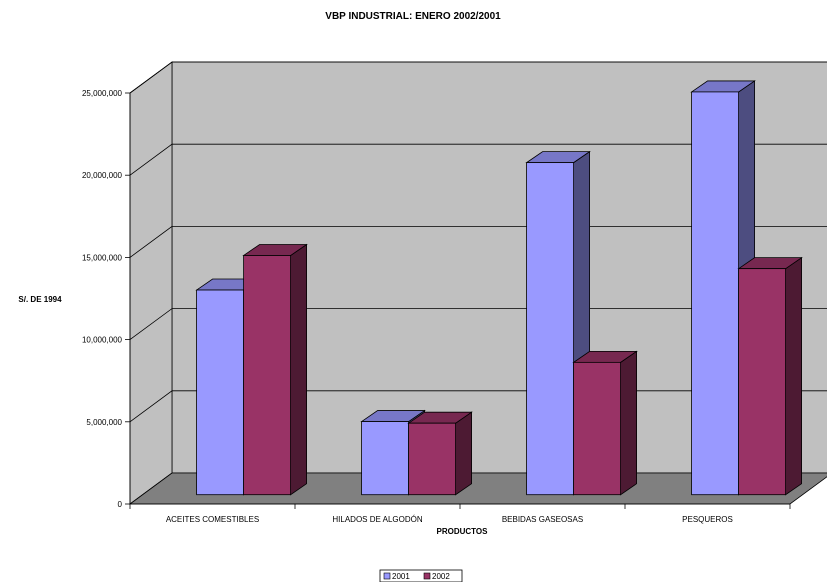  I want to click on legend-label: 2002, so click(441, 576).